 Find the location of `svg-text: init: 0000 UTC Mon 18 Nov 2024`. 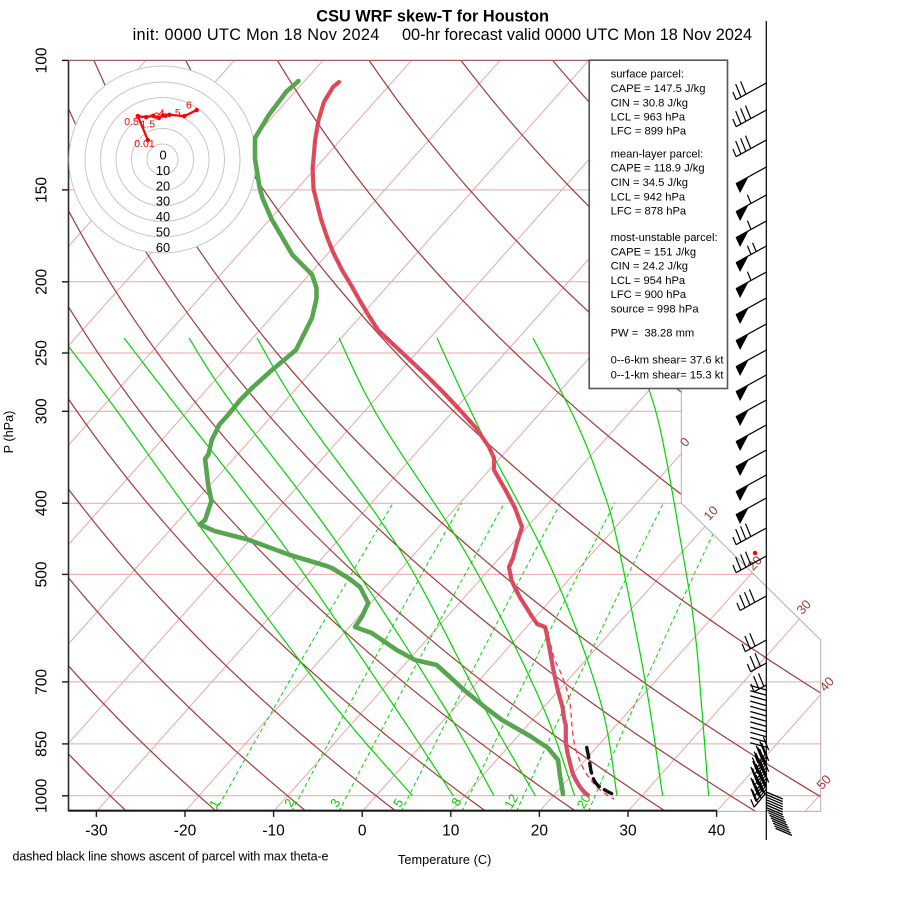

svg-text: init: 0000 UTC Mon 18 Nov 2024 is located at coordinates (256, 35).